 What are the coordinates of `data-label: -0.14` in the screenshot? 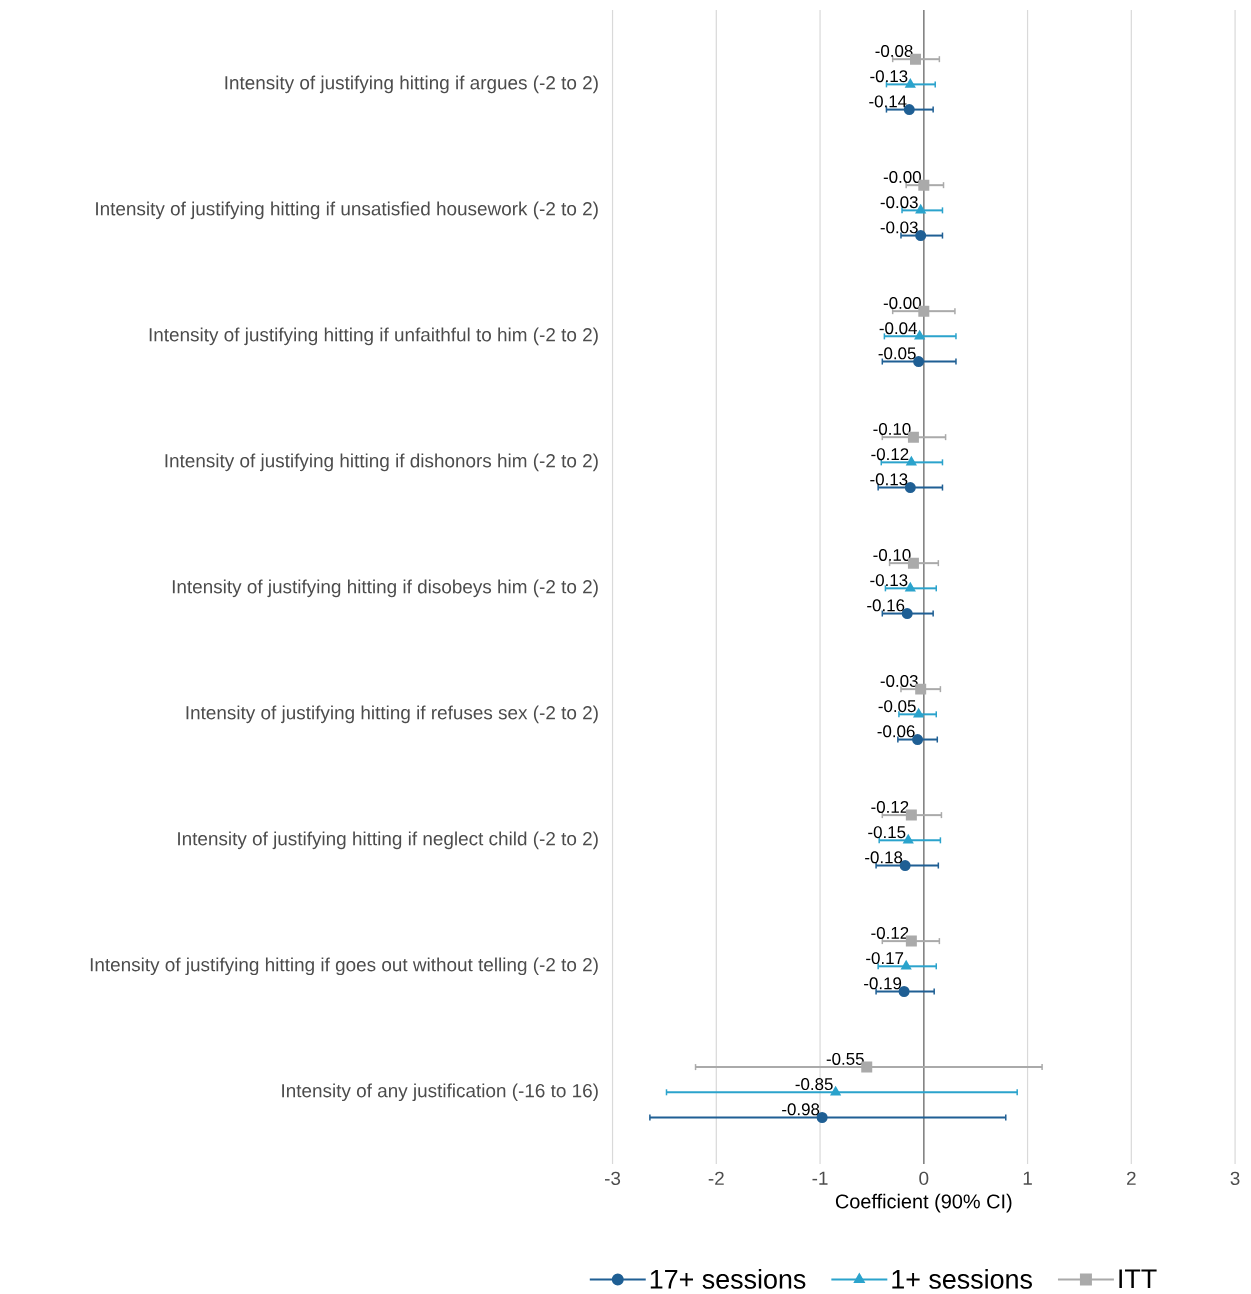 It's located at (888, 101).